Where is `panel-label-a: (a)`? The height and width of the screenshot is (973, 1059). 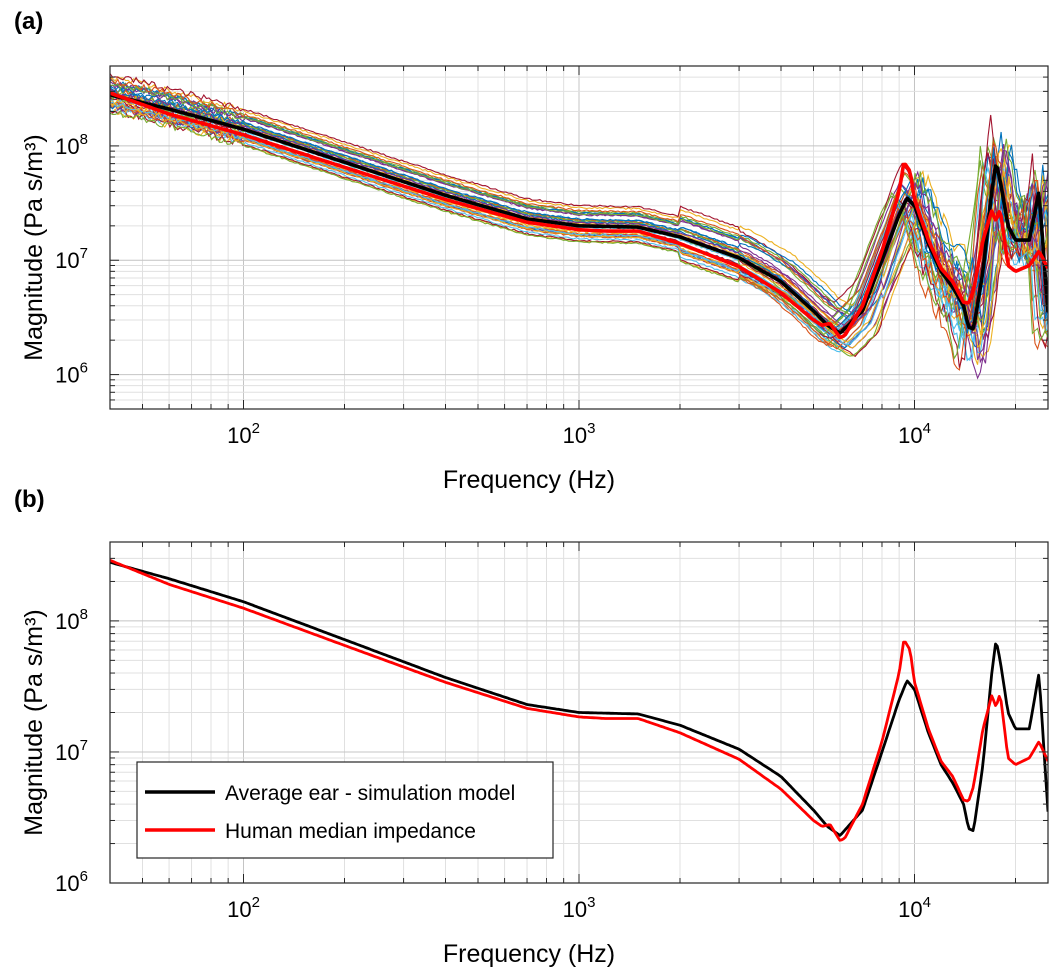
panel-label-a: (a) is located at coordinates (29, 21).